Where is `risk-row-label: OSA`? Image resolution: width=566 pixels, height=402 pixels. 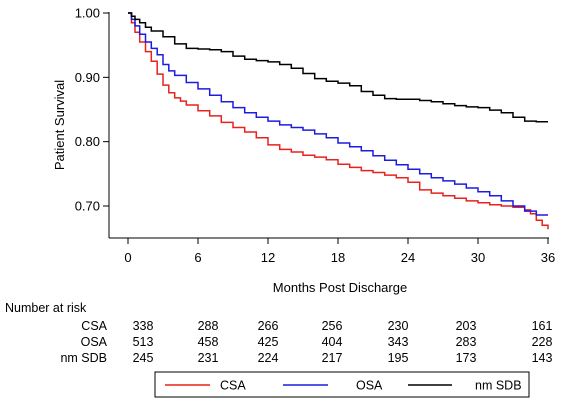
risk-row-label: OSA is located at coordinates (94, 342).